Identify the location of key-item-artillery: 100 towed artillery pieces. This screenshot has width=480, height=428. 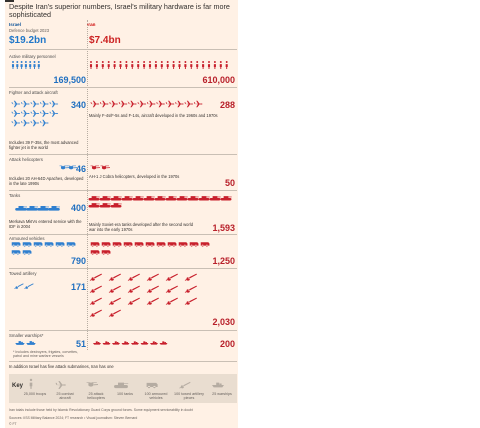
(189, 396).